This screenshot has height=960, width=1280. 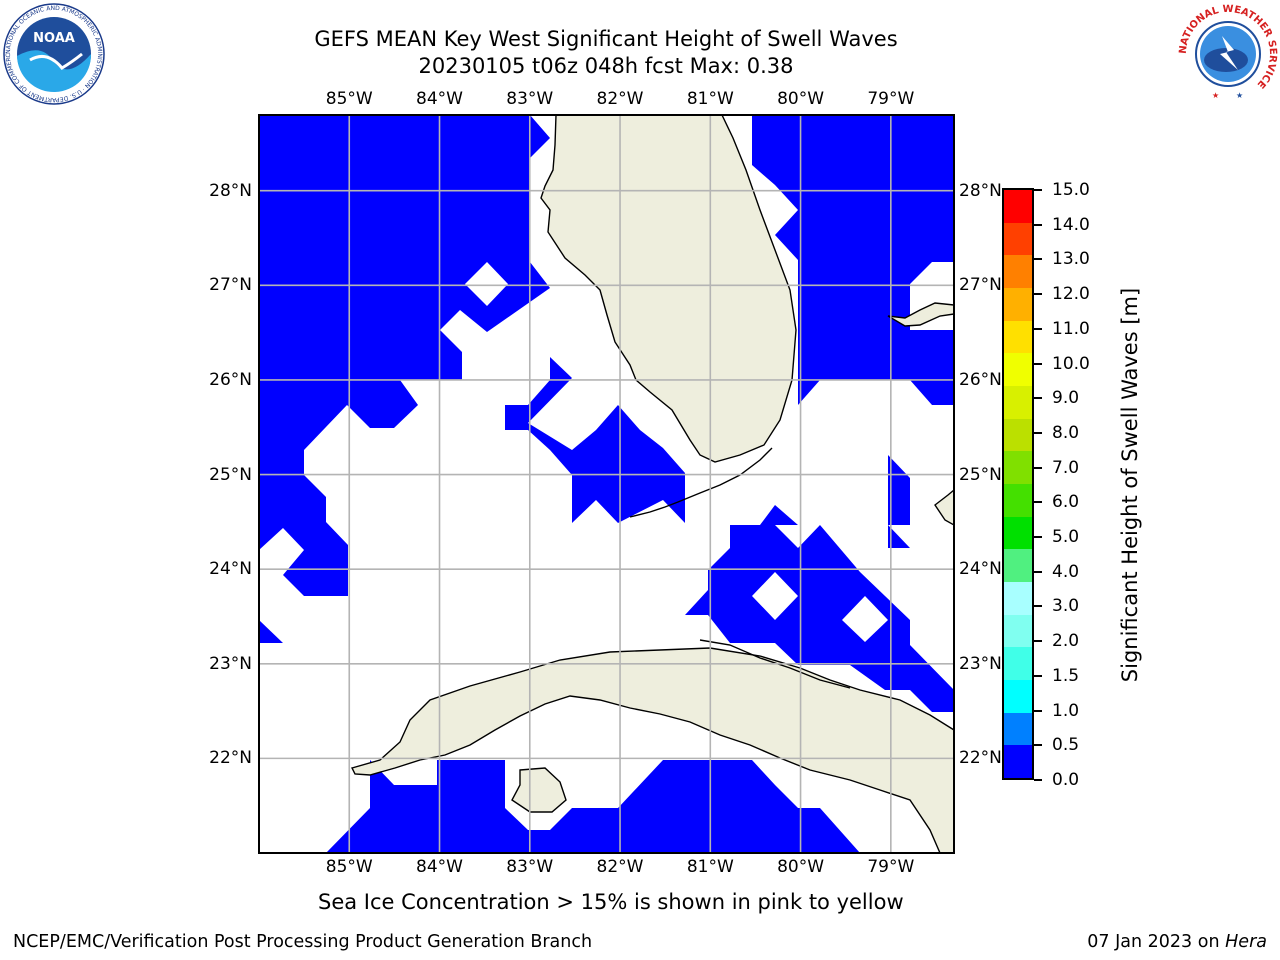 What do you see at coordinates (230, 379) in the screenshot?
I see `tick-left-label: 26°N` at bounding box center [230, 379].